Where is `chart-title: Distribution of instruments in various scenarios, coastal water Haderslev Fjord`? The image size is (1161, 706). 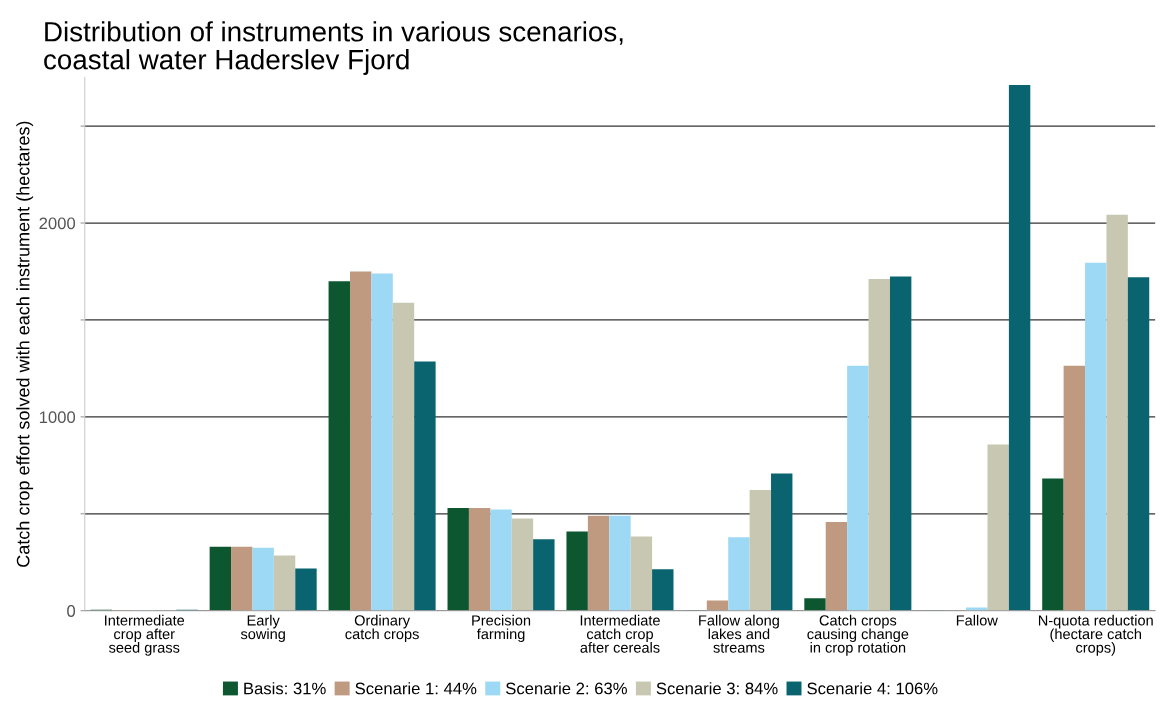 chart-title: Distribution of instruments in various scenarios, coastal water Haderslev Fjord is located at coordinates (333, 48).